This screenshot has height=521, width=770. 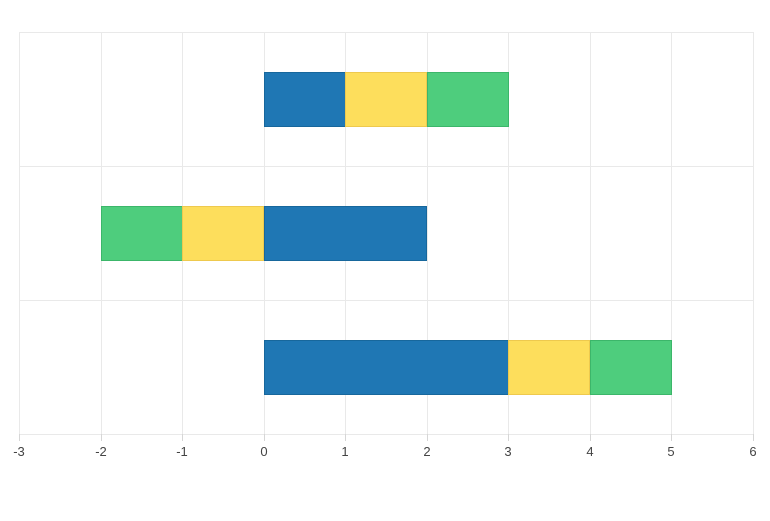 What do you see at coordinates (753, 451) in the screenshot?
I see `x-axis-tick-label: 6` at bounding box center [753, 451].